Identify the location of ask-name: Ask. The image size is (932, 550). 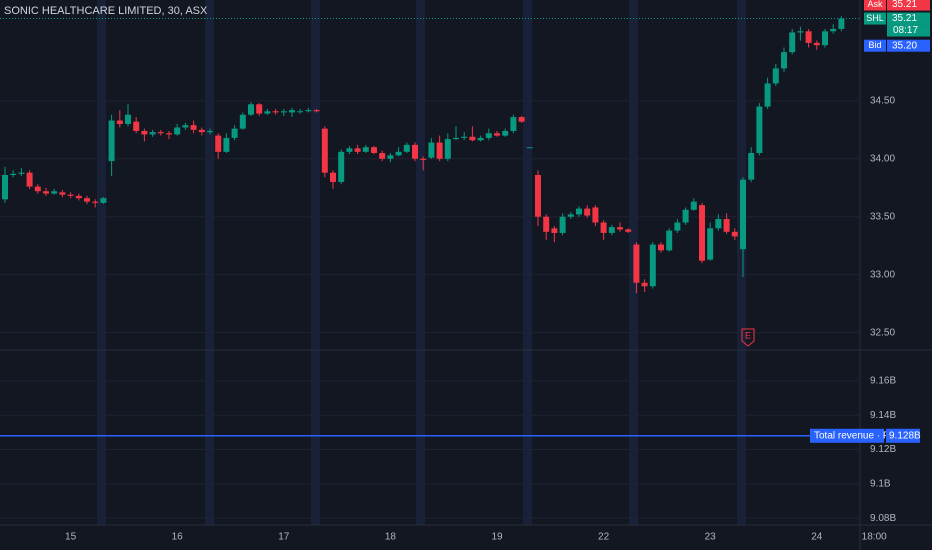
(875, 4).